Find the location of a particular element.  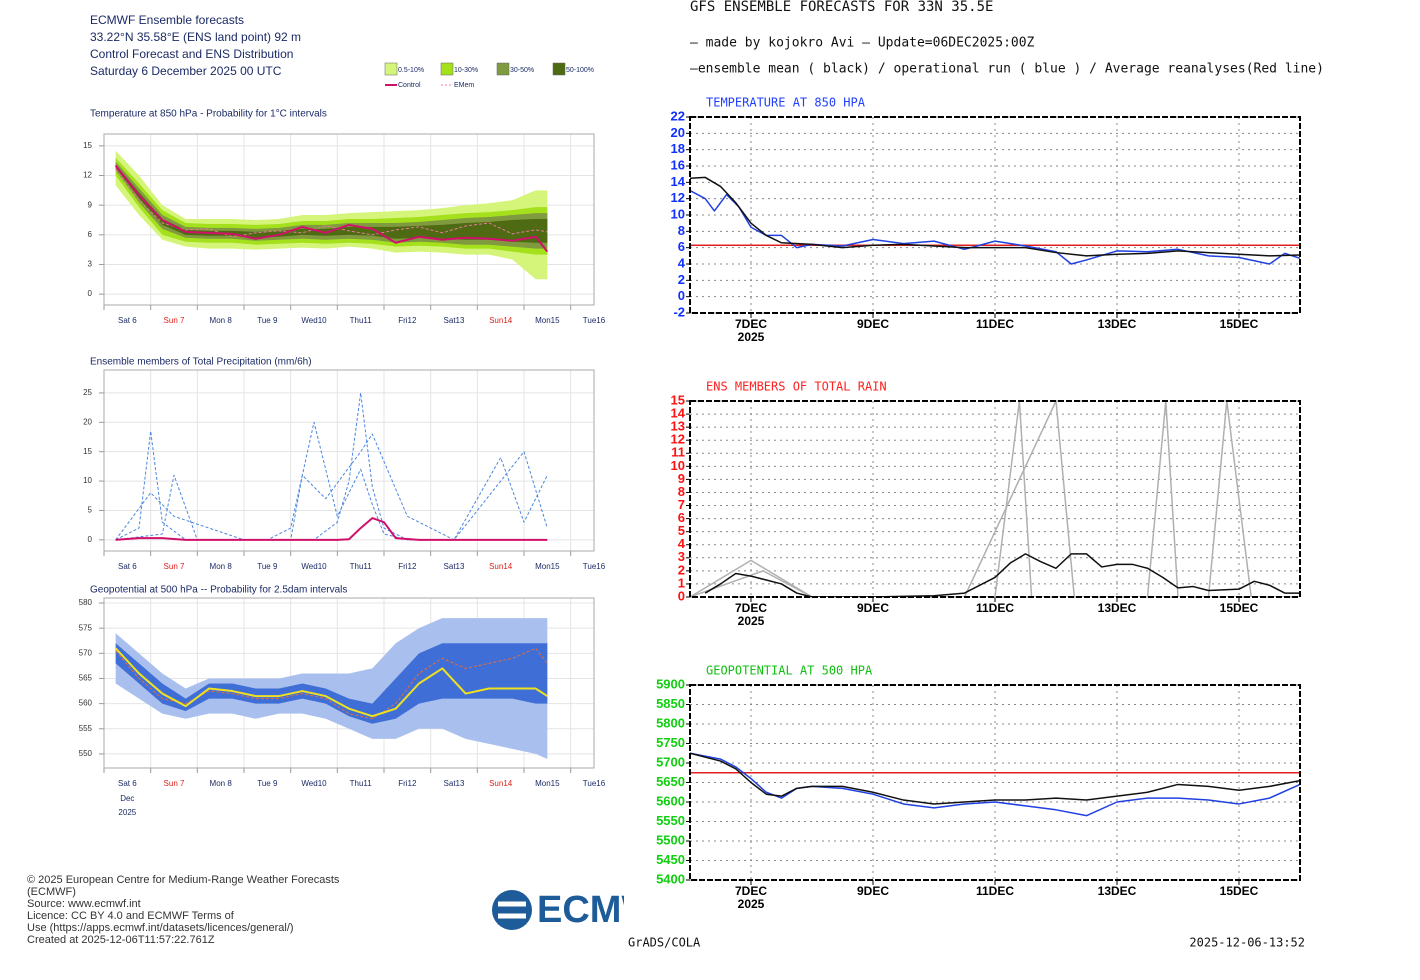

legend-label: Control is located at coordinates (409, 85).